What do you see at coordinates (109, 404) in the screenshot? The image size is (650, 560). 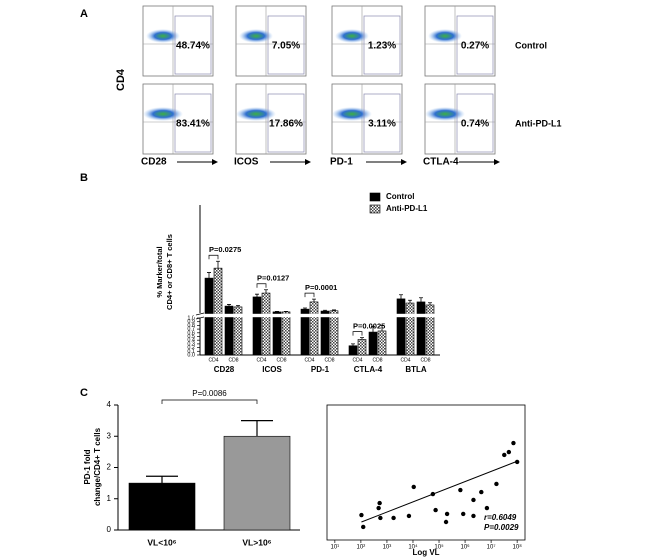 I see `y-tick-label: 4` at bounding box center [109, 404].